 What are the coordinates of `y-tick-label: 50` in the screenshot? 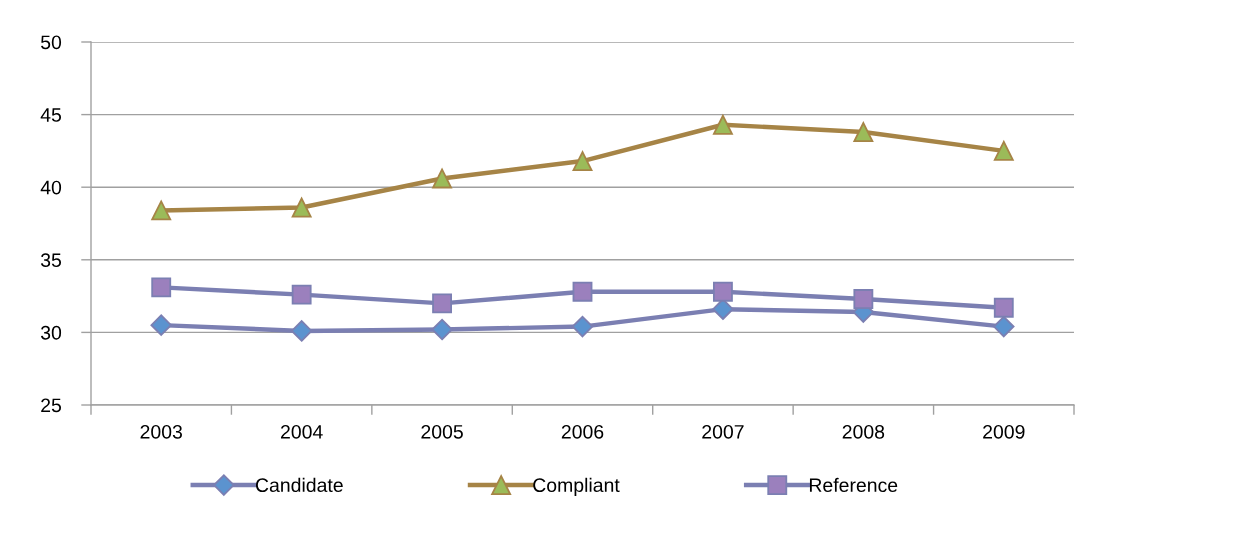 It's located at (51, 42).